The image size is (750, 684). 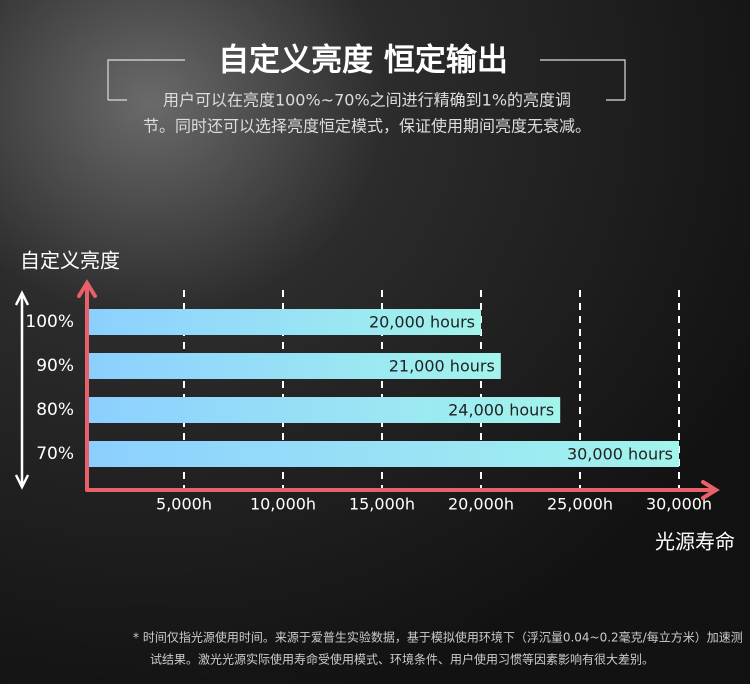 I want to click on x-tick-label: 30,000h, so click(x=679, y=504).